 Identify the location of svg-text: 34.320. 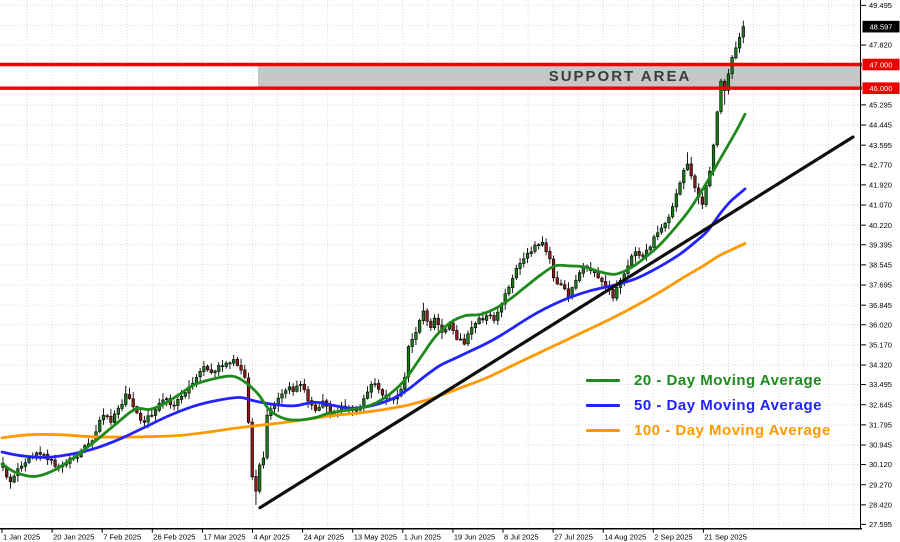
(880, 365).